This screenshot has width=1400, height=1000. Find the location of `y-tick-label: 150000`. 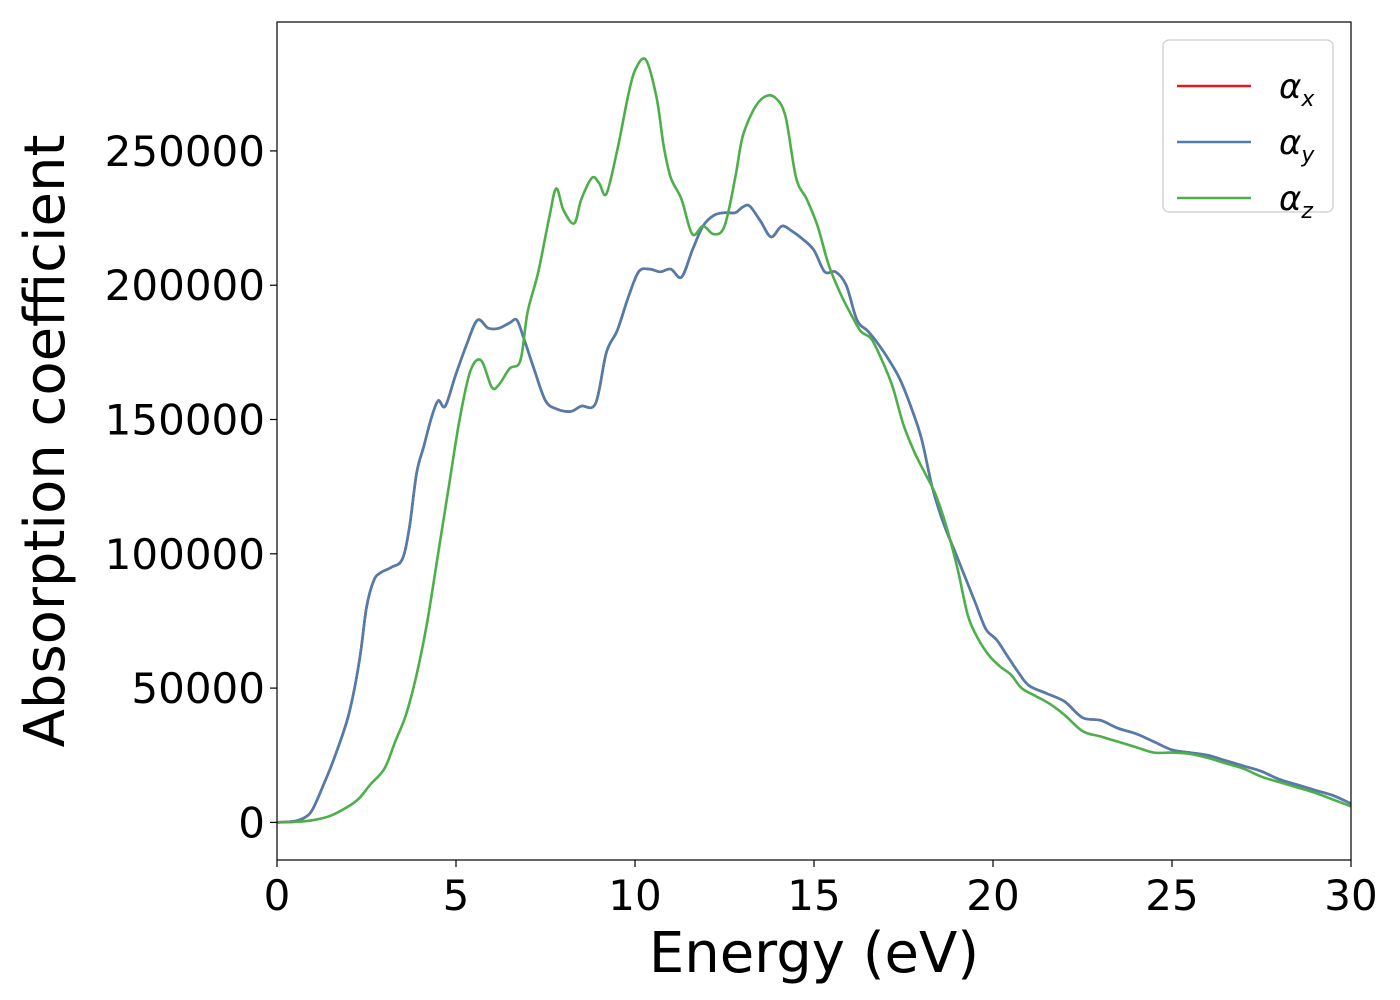

y-tick-label: 150000 is located at coordinates (185, 420).